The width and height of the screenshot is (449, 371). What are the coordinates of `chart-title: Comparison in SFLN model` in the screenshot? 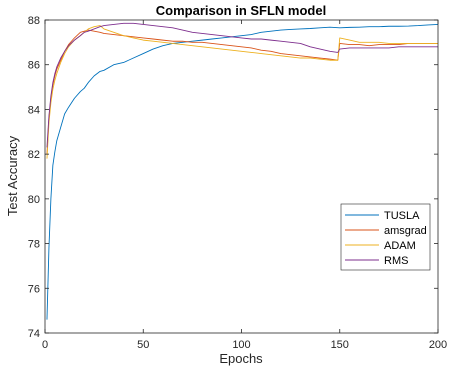 It's located at (241, 10).